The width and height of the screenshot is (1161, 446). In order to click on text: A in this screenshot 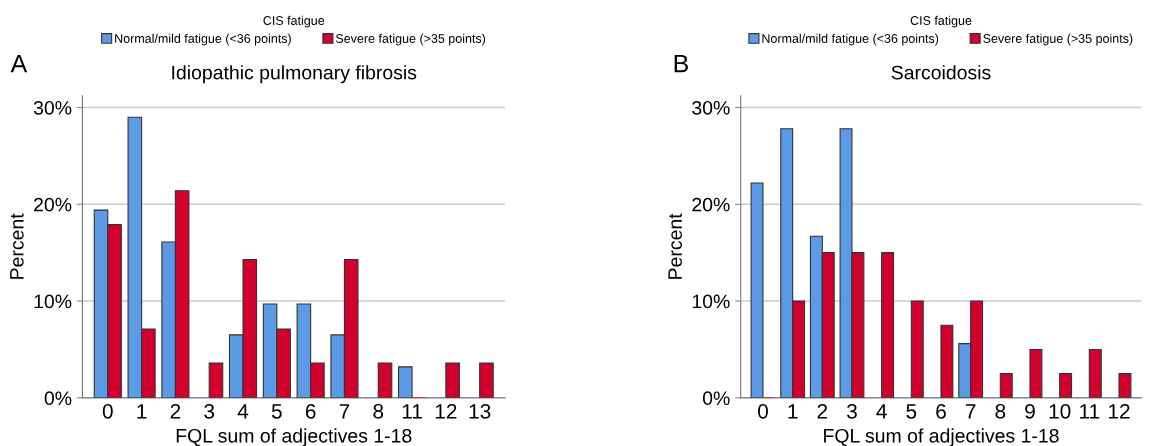, I will do `click(19, 63)`.